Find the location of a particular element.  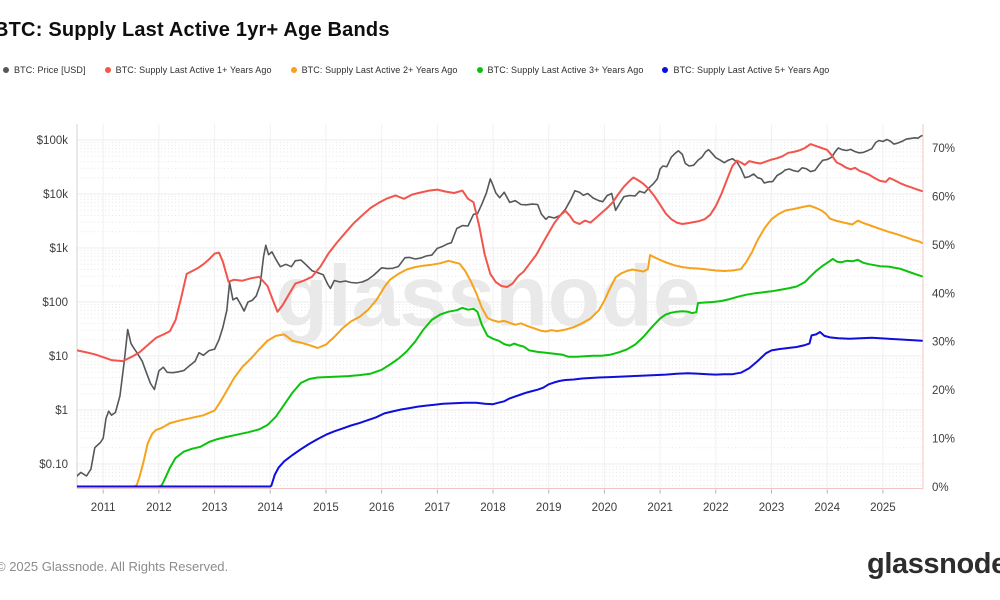

x-tick-label: 2016 is located at coordinates (382, 508).